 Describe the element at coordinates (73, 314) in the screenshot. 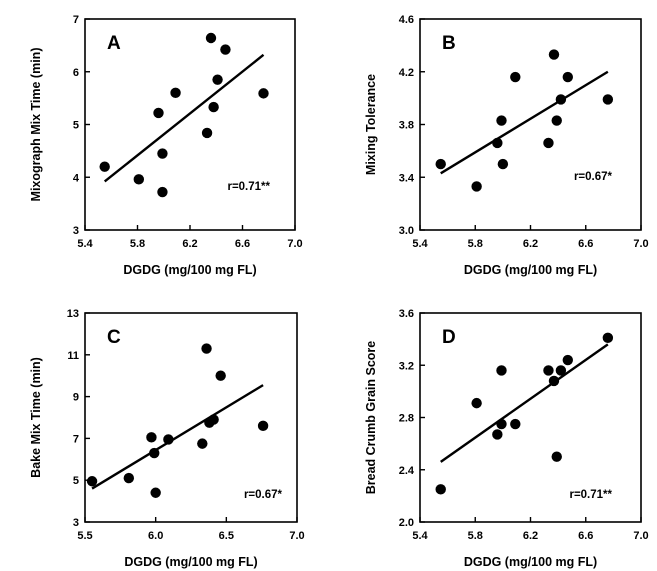

I see `y-tick-label: 13` at that location.